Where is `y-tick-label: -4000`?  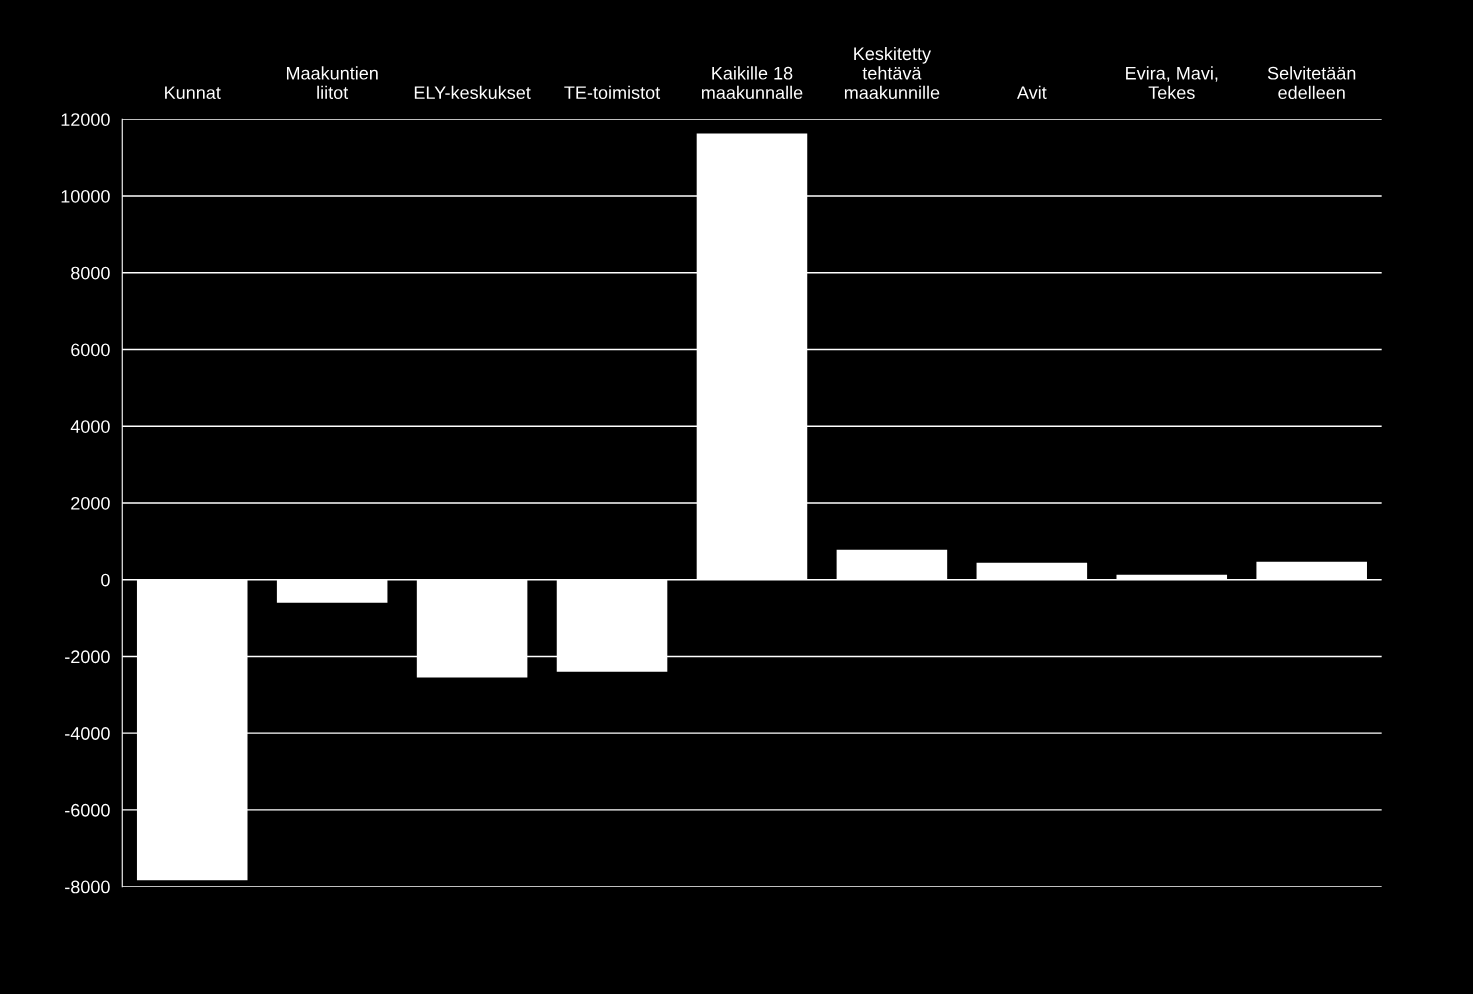
y-tick-label: -4000 is located at coordinates (87, 733).